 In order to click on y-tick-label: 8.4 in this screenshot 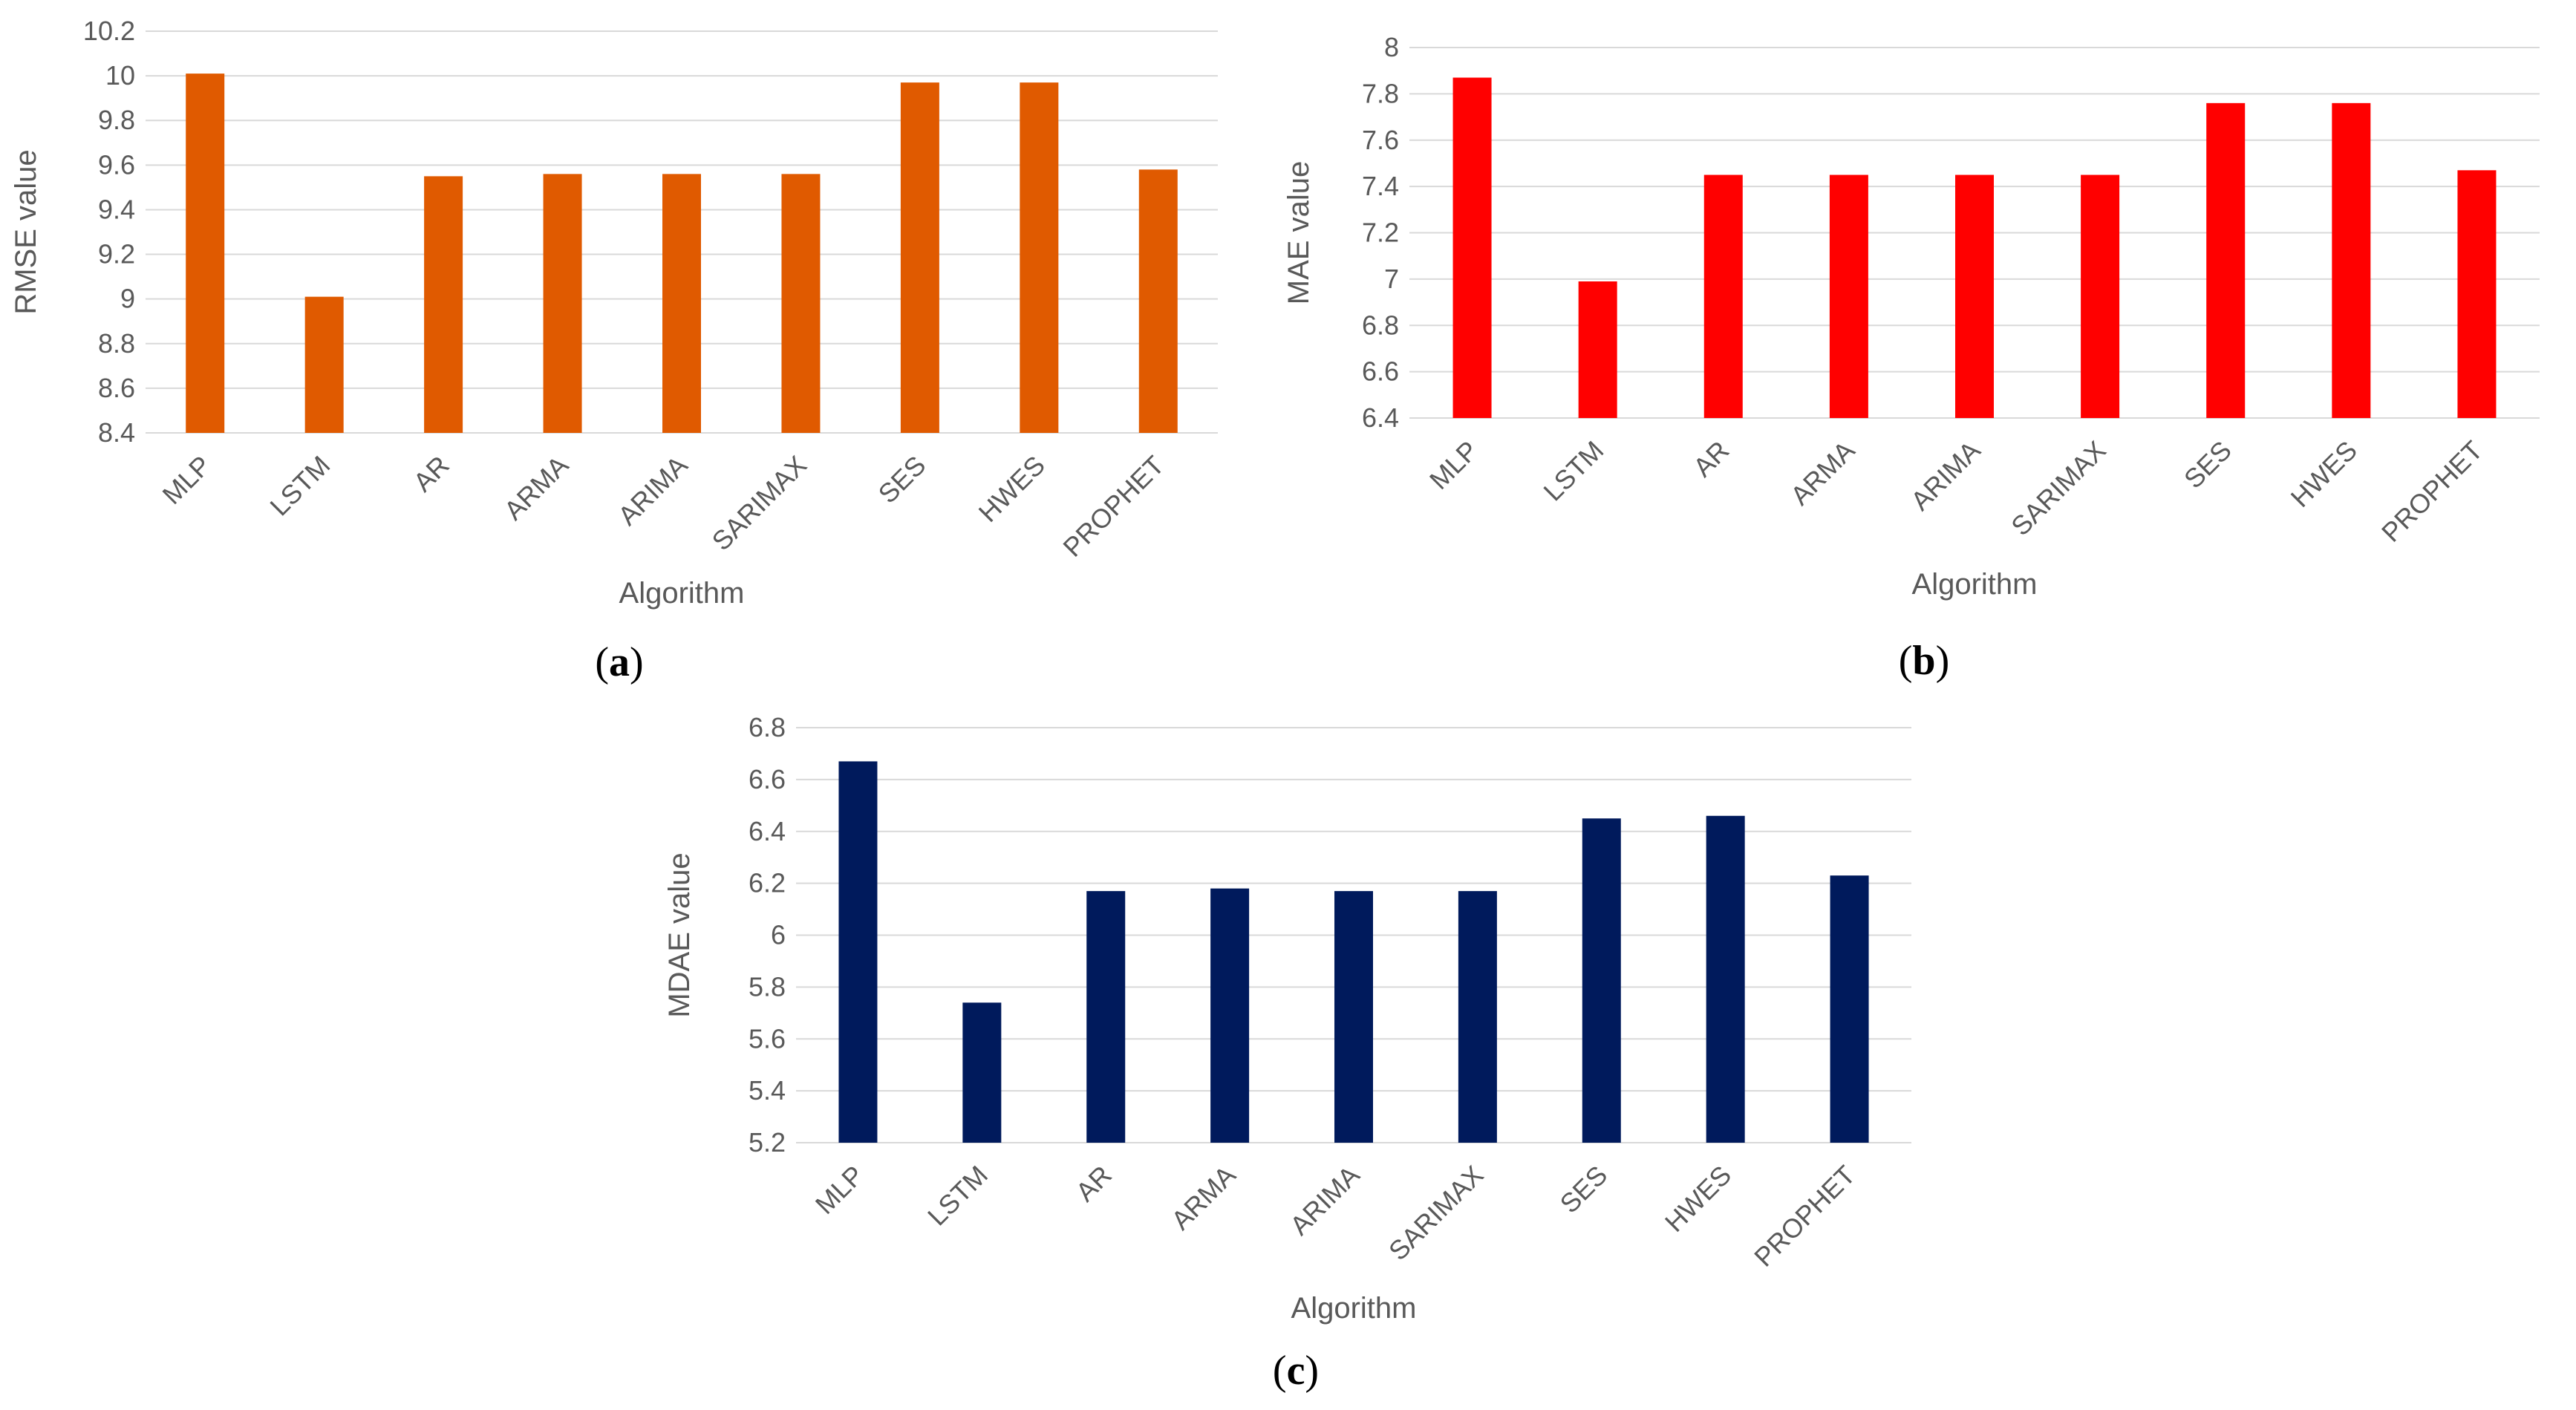, I will do `click(116, 432)`.